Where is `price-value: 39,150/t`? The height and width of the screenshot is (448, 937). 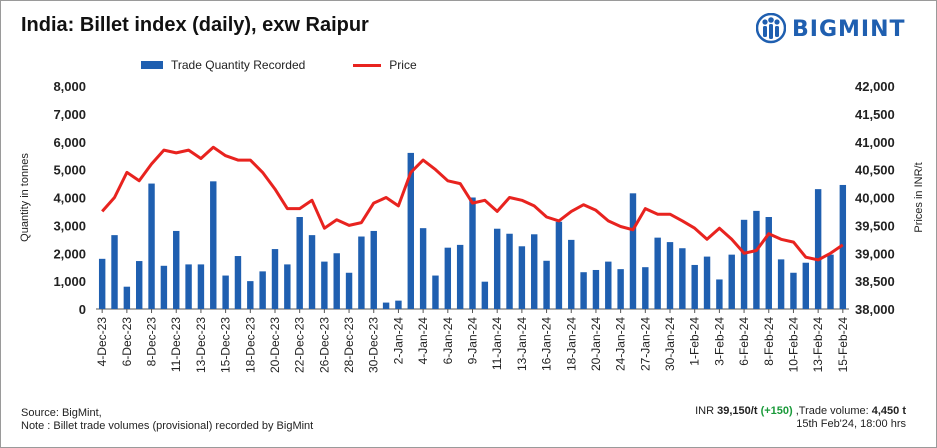
price-value: 39,150/t is located at coordinates (737, 411).